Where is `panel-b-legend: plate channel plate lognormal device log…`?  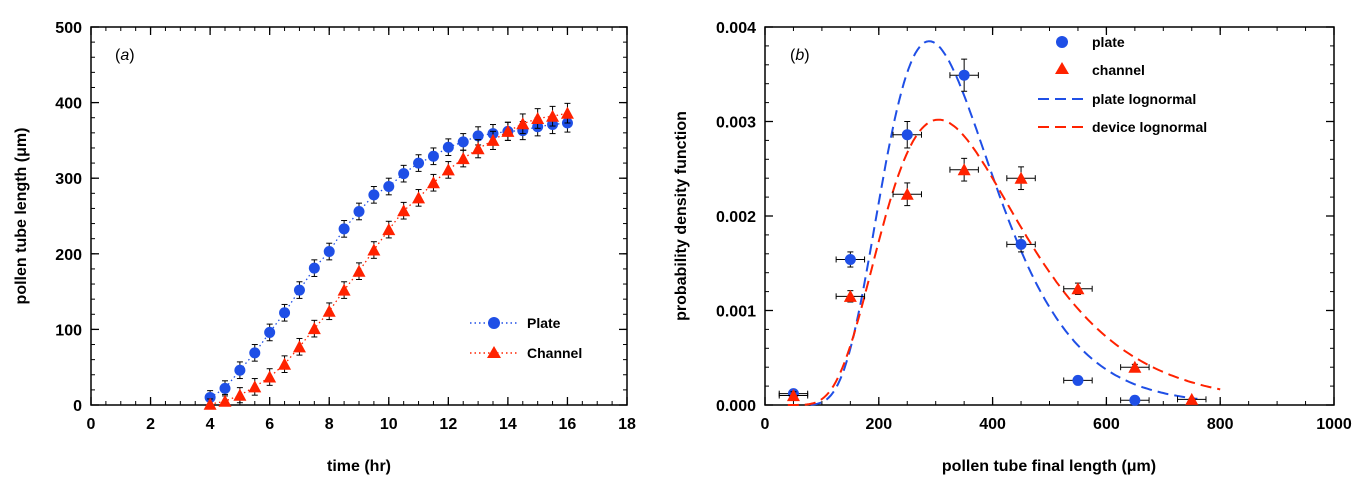
panel-b-legend: plate channel plate lognormal device log… is located at coordinates (1122, 84).